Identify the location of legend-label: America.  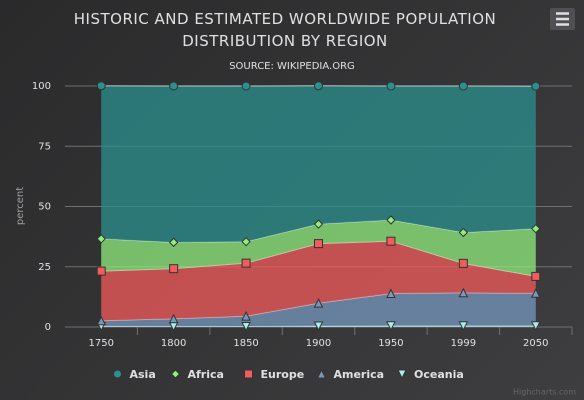
(359, 374).